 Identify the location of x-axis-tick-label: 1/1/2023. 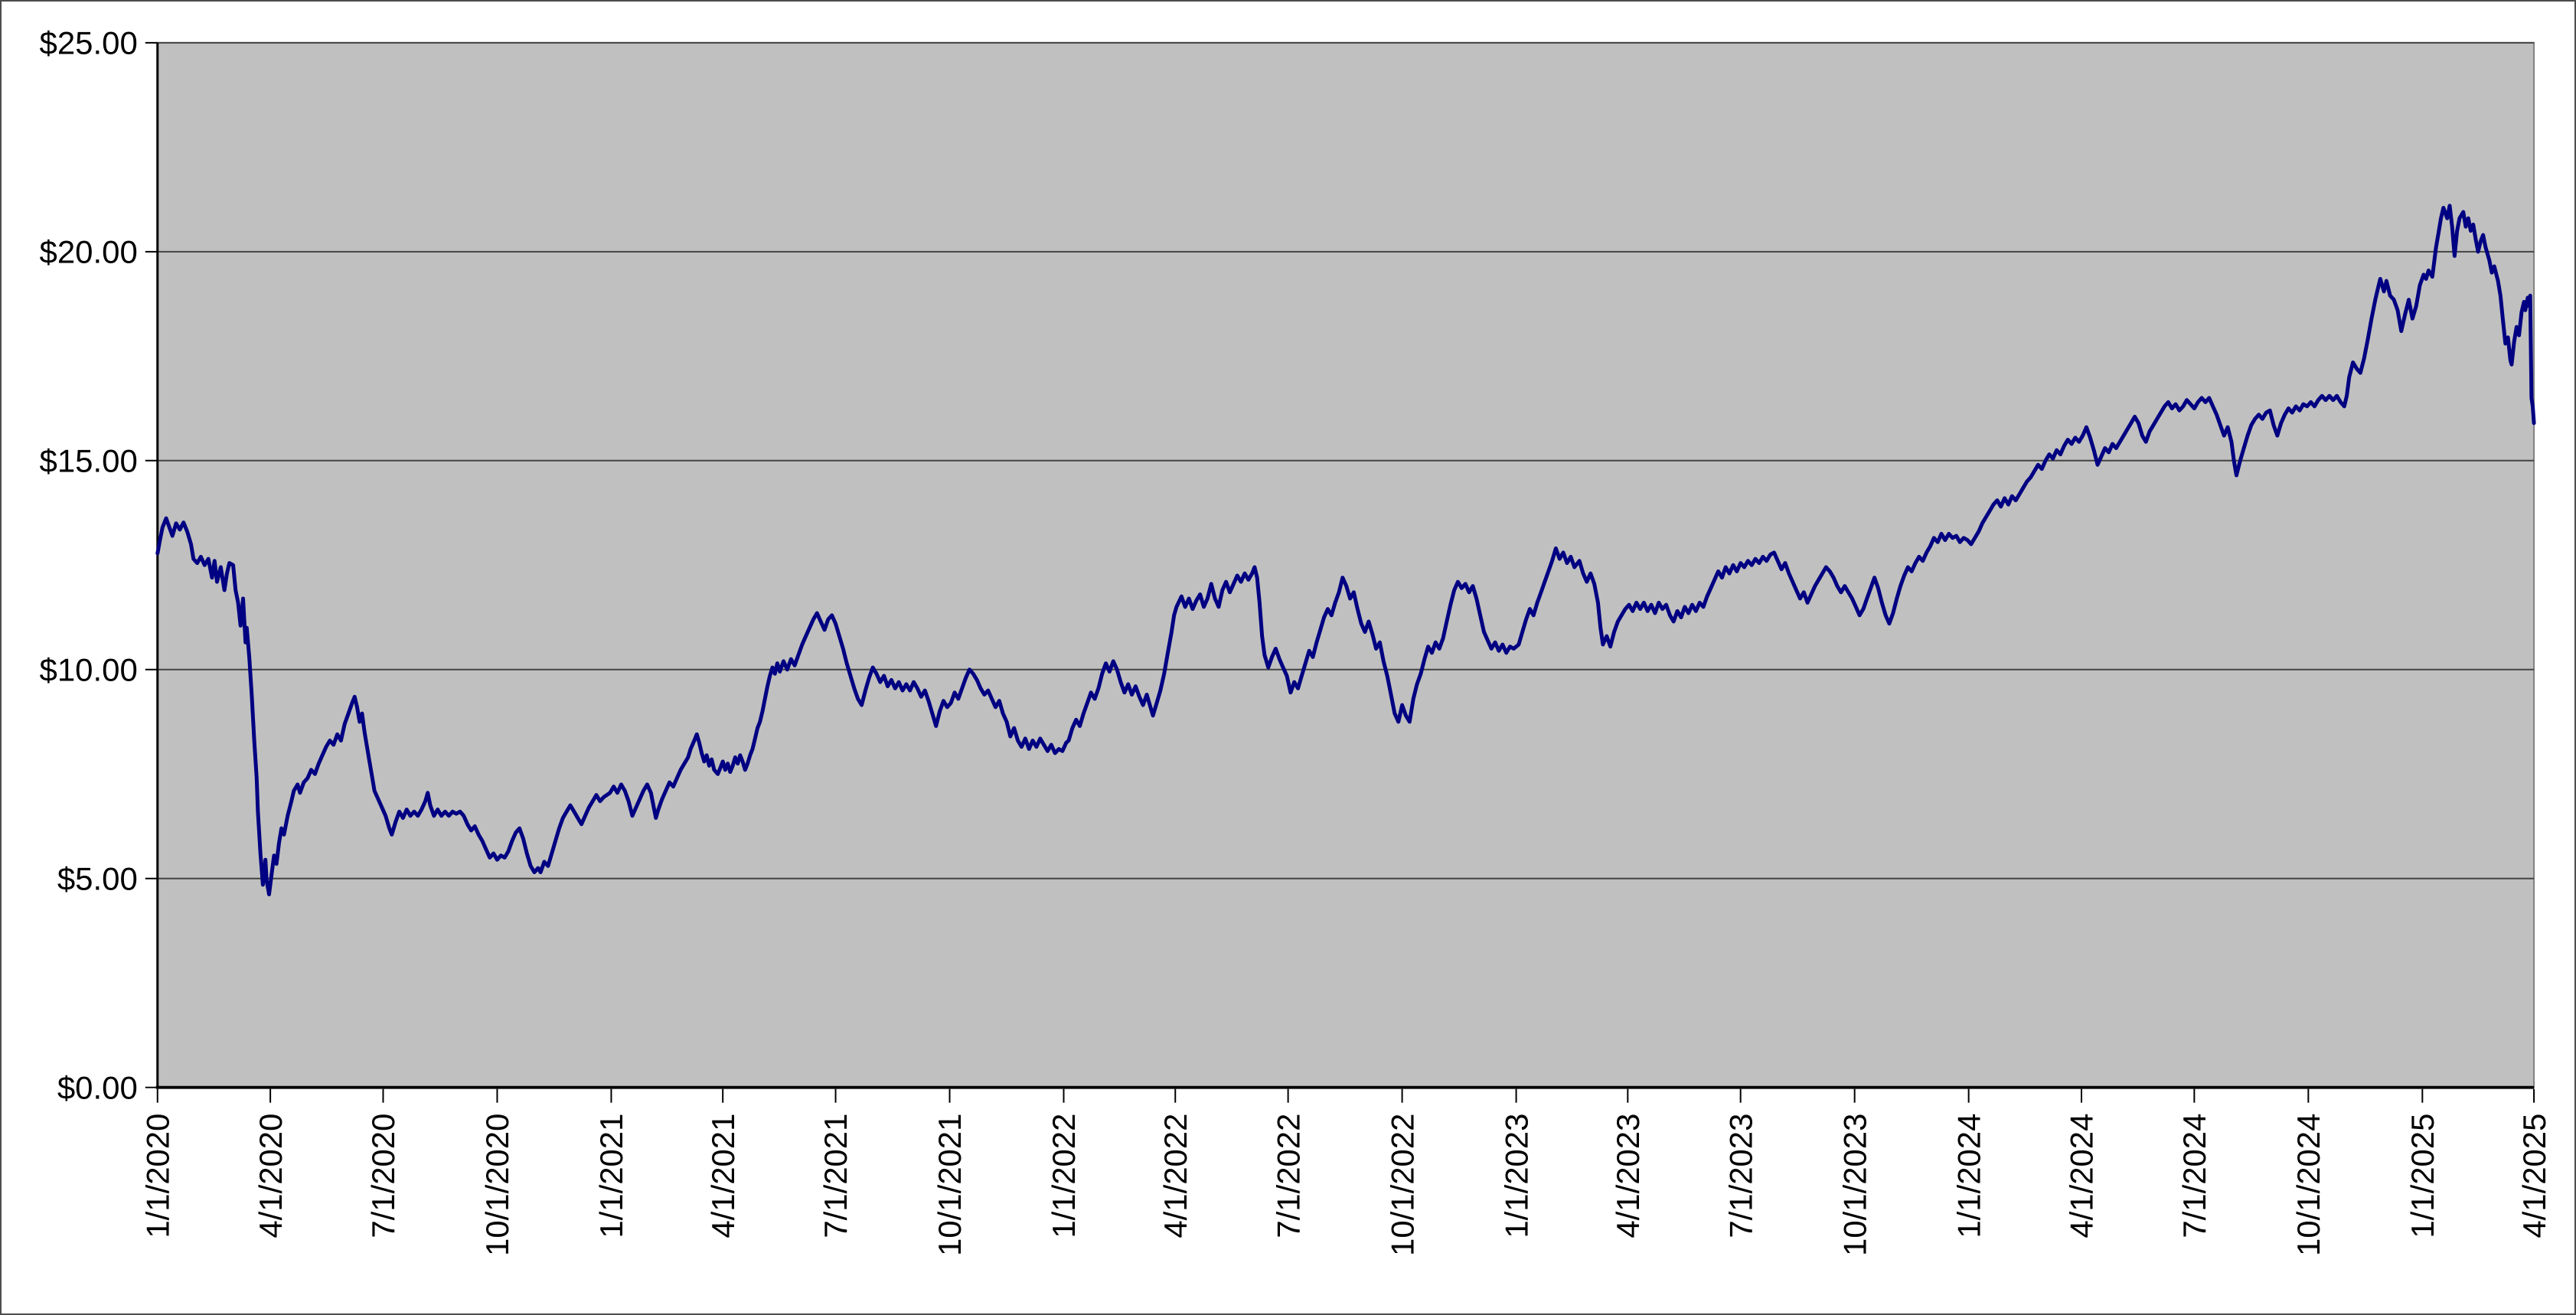
(1516, 1176).